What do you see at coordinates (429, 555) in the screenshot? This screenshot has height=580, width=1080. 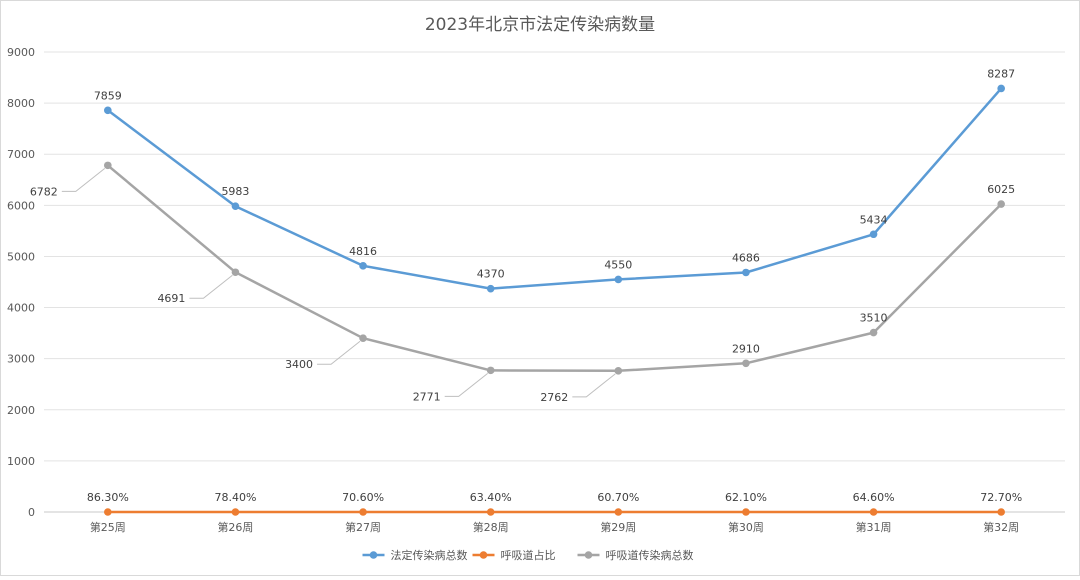 I see `legend-label: 法定传染病总数` at bounding box center [429, 555].